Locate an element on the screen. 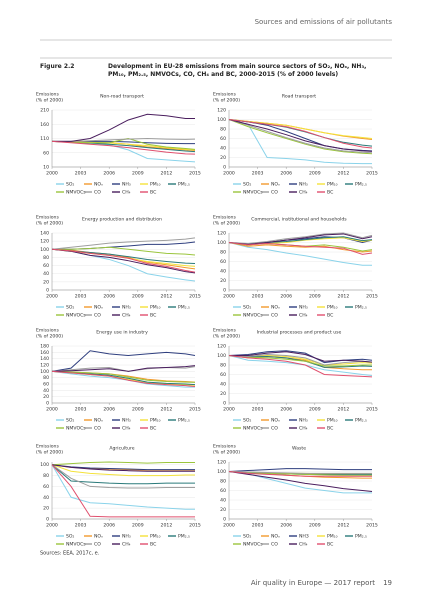  chart-title: Non-road transport is located at coordinates (122, 97).